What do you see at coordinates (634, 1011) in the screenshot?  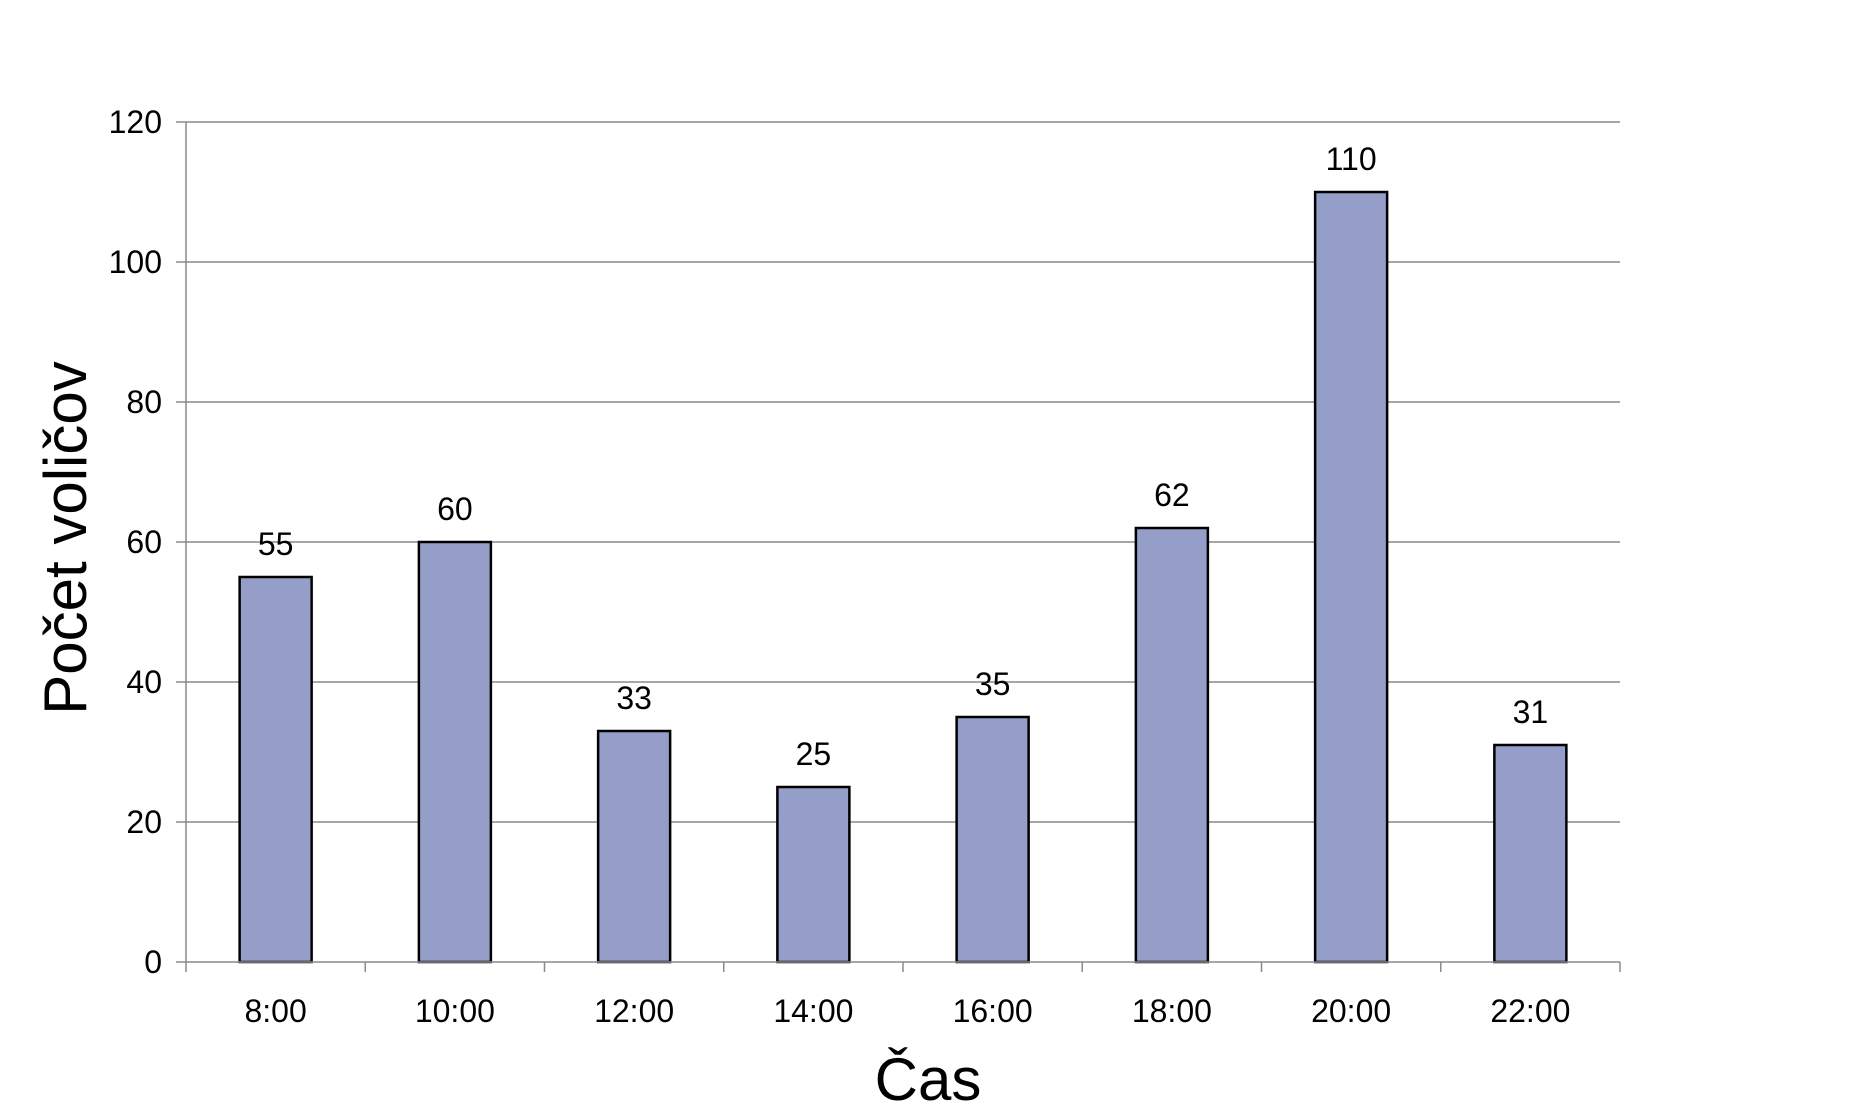 I see `x-tick-label: 12:00` at bounding box center [634, 1011].